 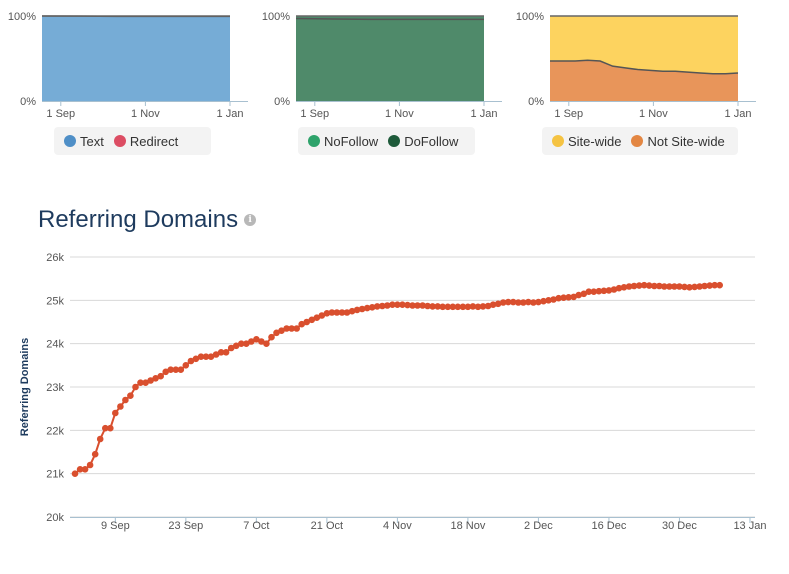 I want to click on legend-text: Text, so click(x=84, y=141).